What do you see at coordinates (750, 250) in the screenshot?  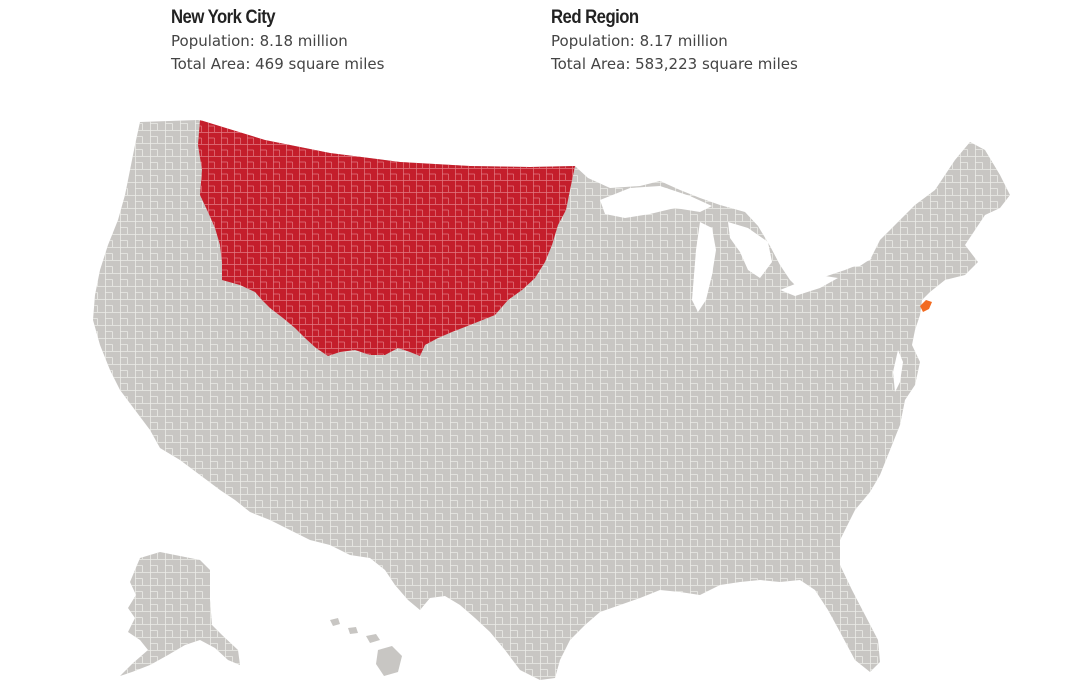 I see `lake-huron` at bounding box center [750, 250].